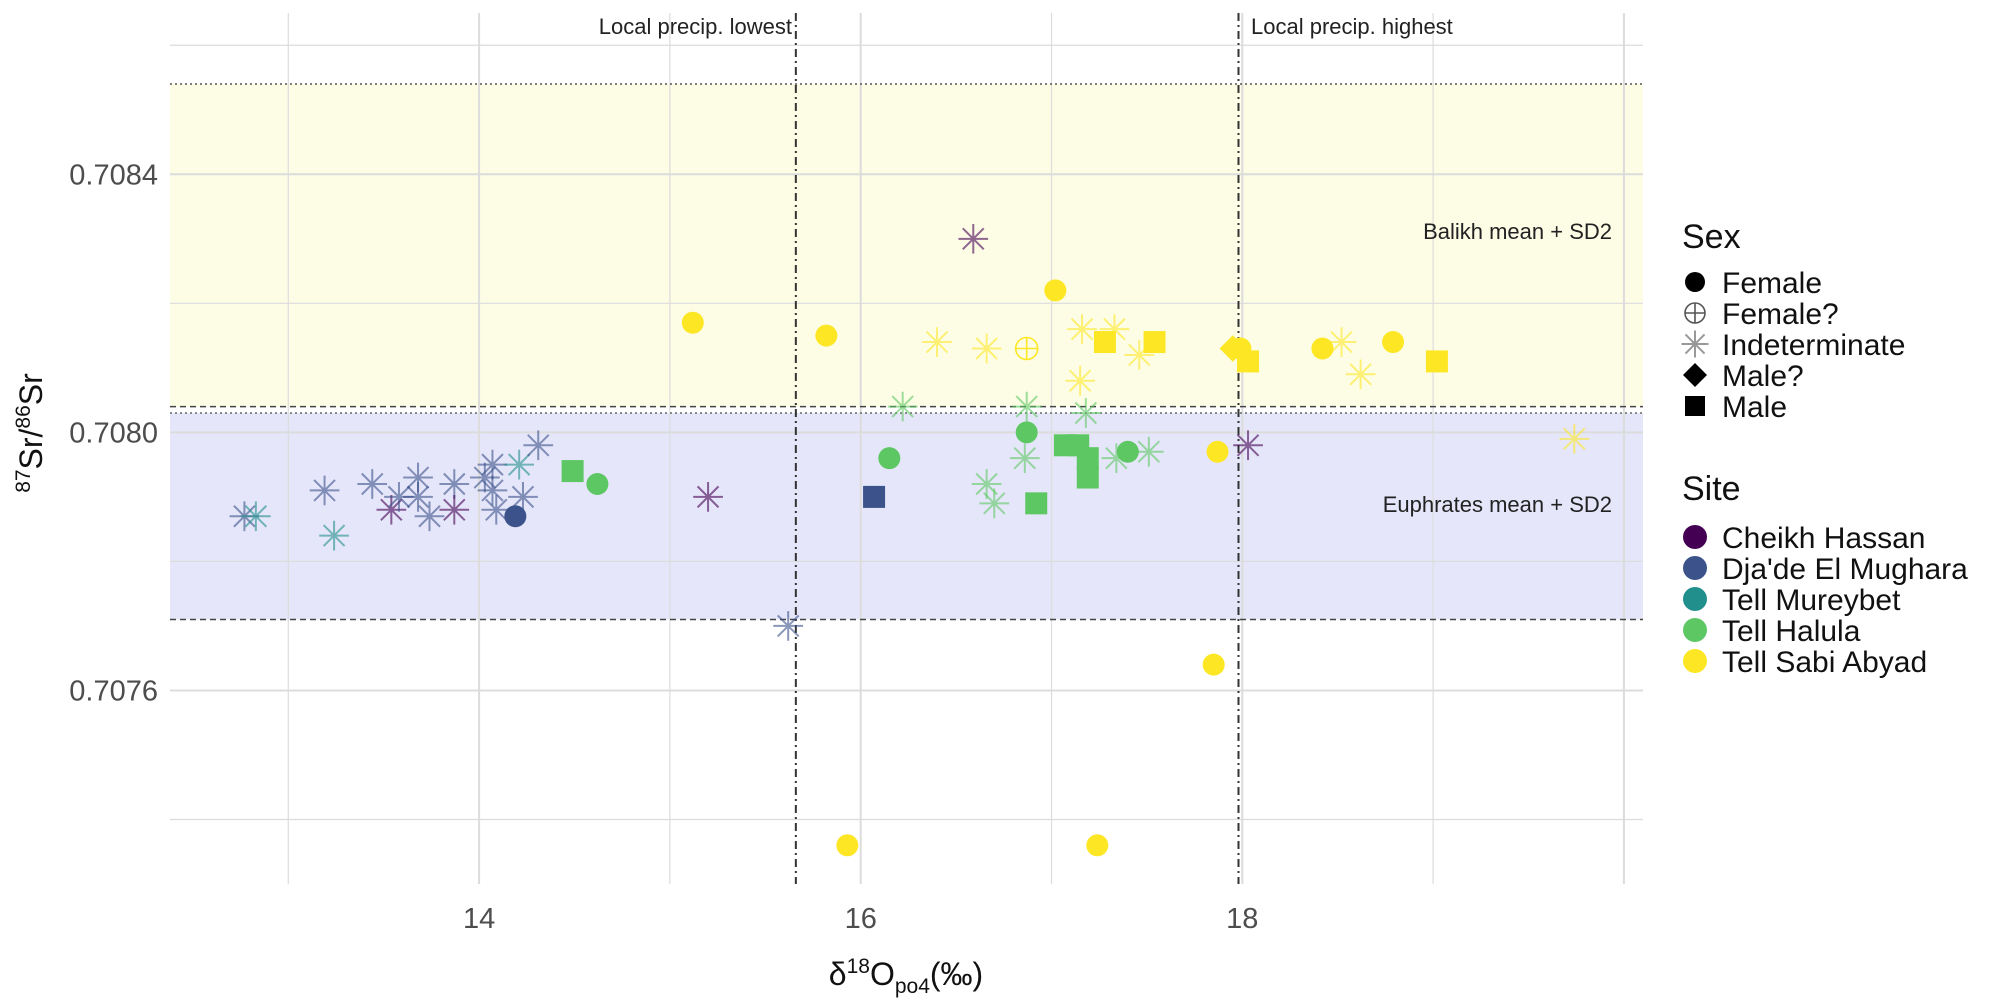 This screenshot has height=1001, width=2008. What do you see at coordinates (30, 433) in the screenshot?
I see `y-axis-title: 87Sr/86Sr` at bounding box center [30, 433].